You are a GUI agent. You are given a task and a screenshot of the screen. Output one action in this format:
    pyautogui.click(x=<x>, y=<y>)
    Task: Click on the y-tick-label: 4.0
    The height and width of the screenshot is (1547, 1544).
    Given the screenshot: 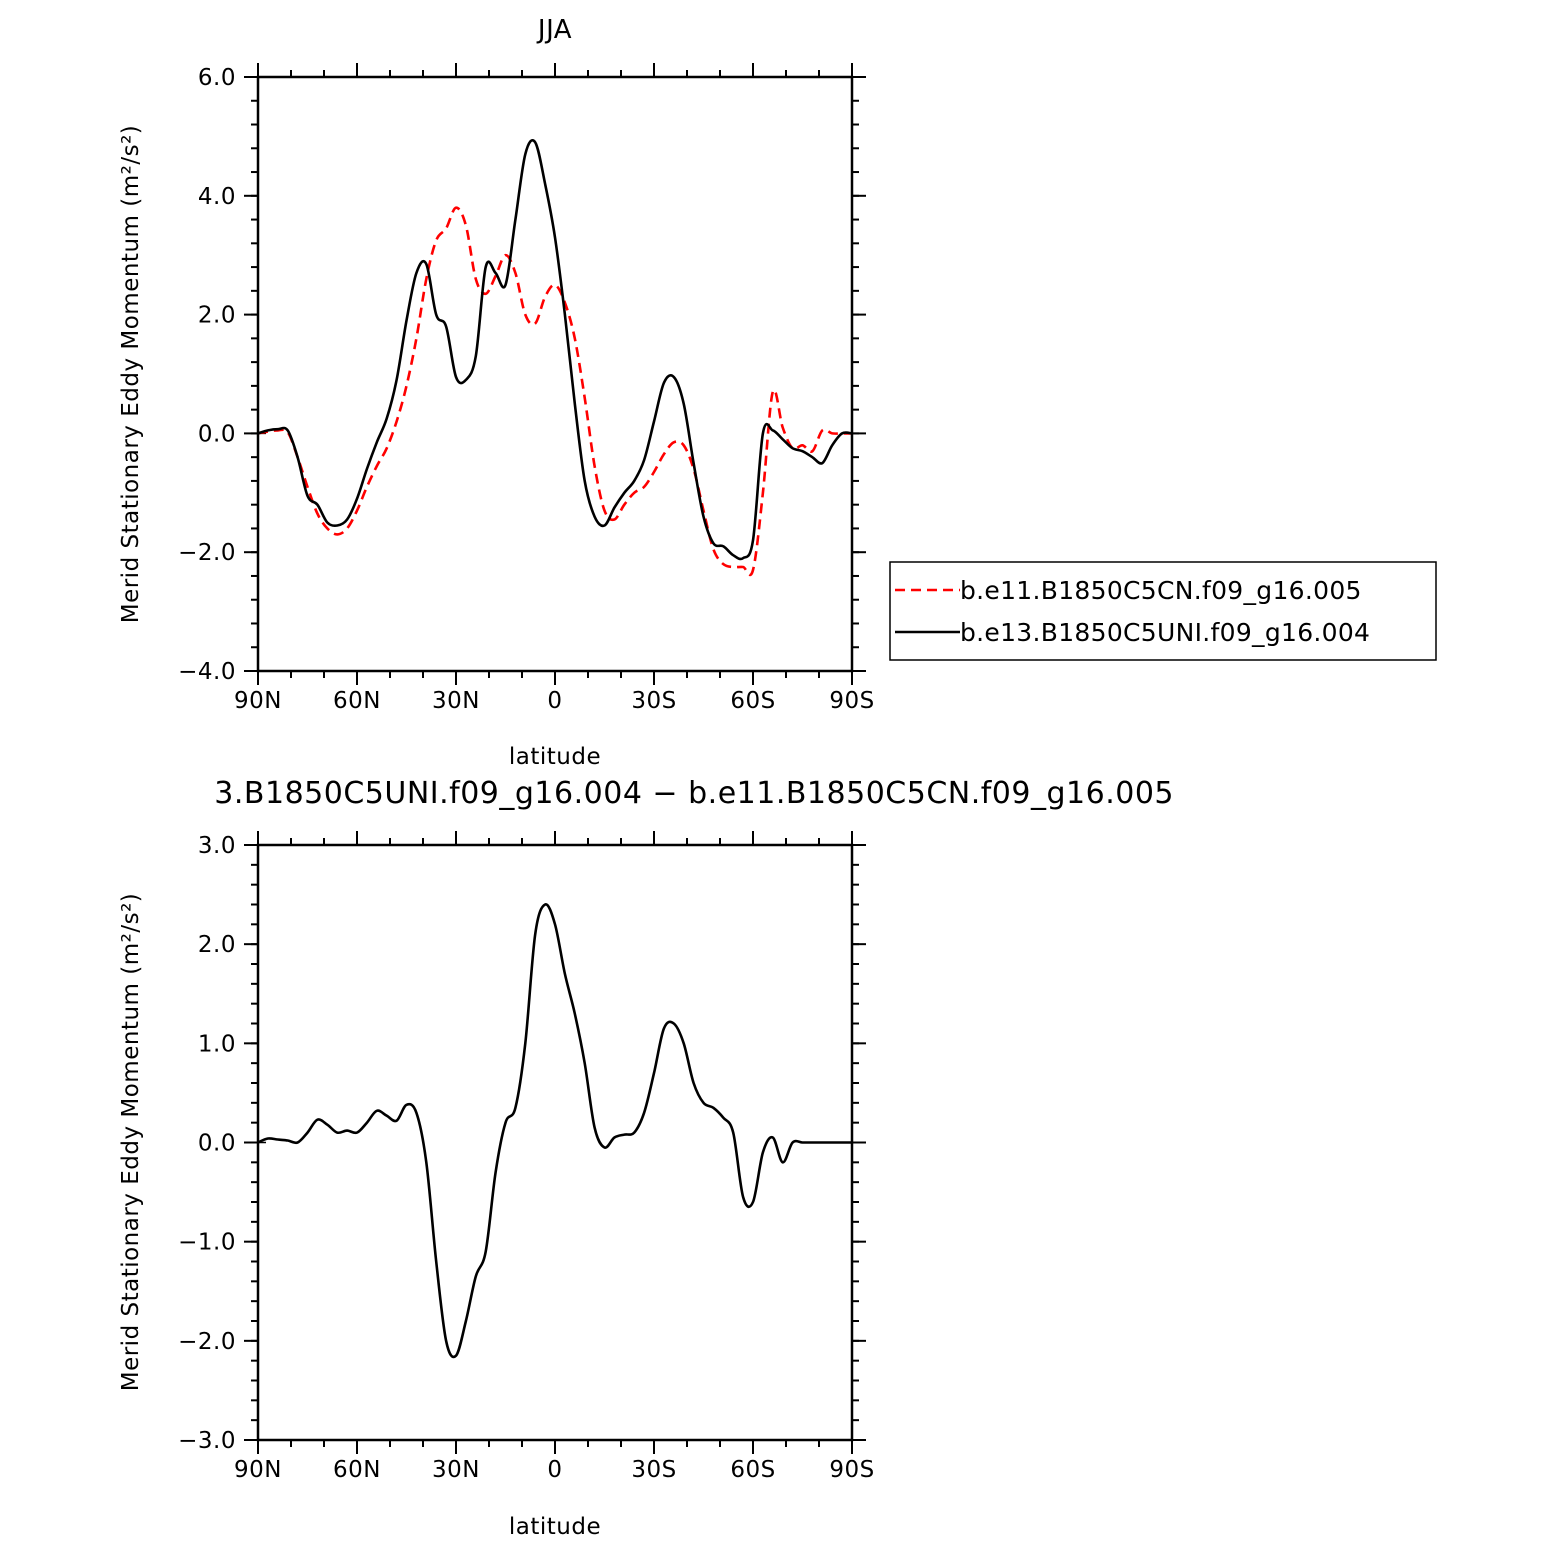 What is the action you would take?
    pyautogui.click(x=217, y=197)
    